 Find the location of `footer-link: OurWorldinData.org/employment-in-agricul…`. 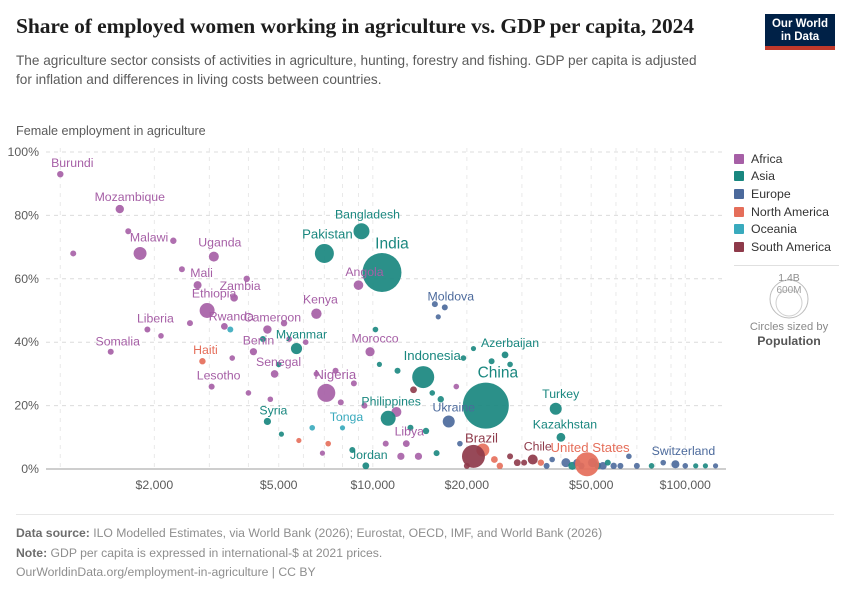

footer-link: OurWorldinData.org/employment-in-agricul… is located at coordinates (166, 572).